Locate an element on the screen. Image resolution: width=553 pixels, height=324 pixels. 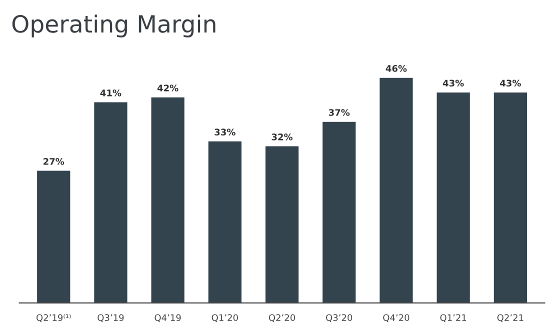
x-tick-label: Q3’20 is located at coordinates (339, 318).